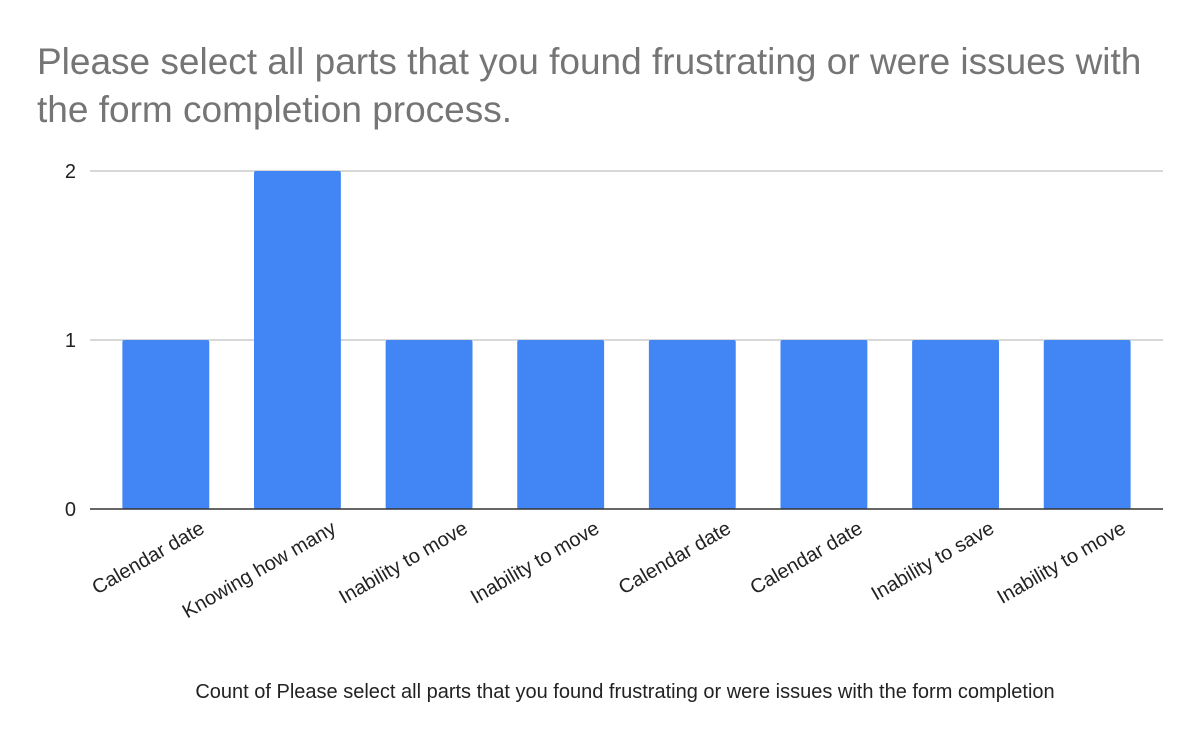  I want to click on y-tick-label: 1, so click(70, 341).